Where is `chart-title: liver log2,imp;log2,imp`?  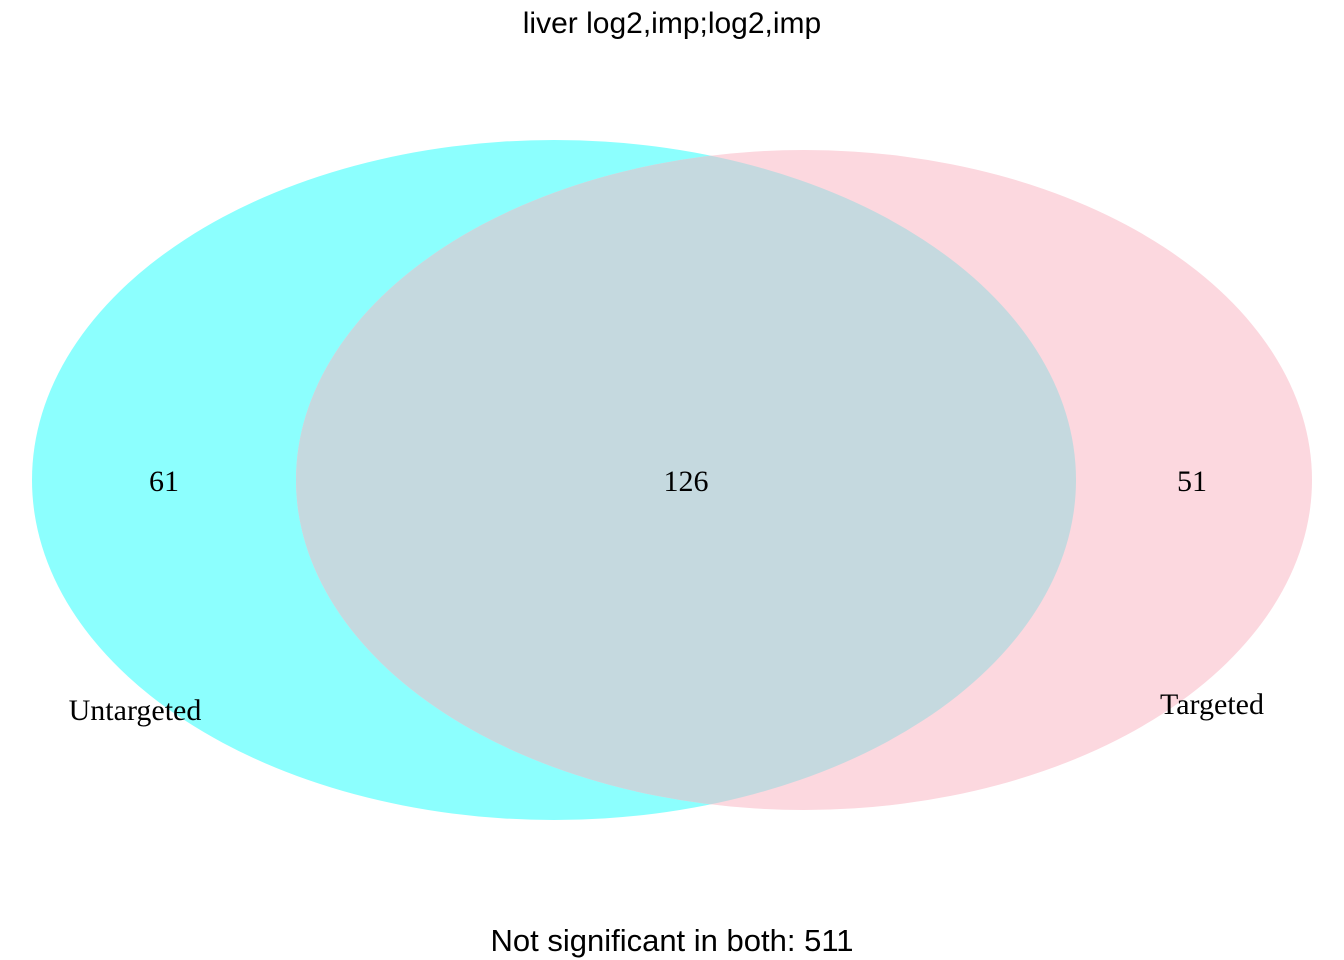
chart-title: liver log2,imp;log2,imp is located at coordinates (672, 23).